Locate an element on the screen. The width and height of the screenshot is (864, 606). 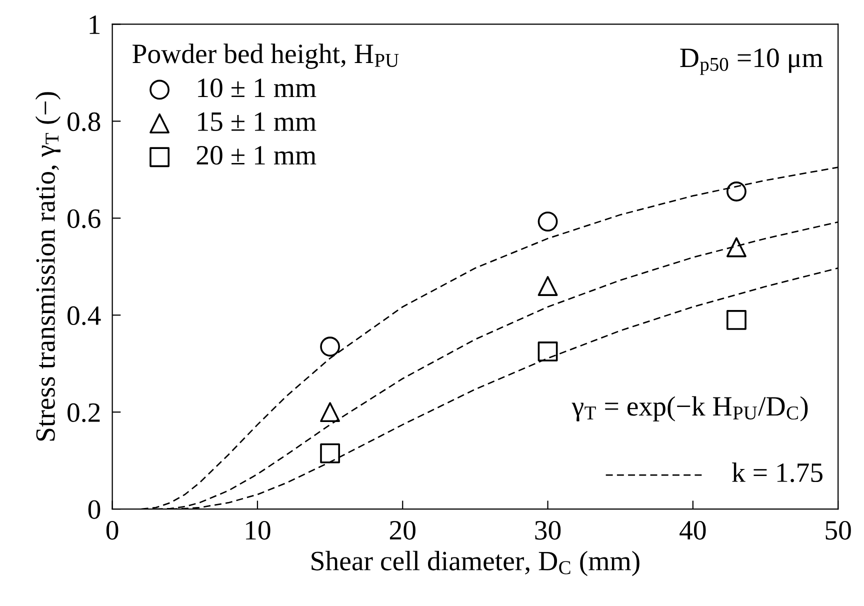
y-tick-label: 0 is located at coordinates (94, 509).